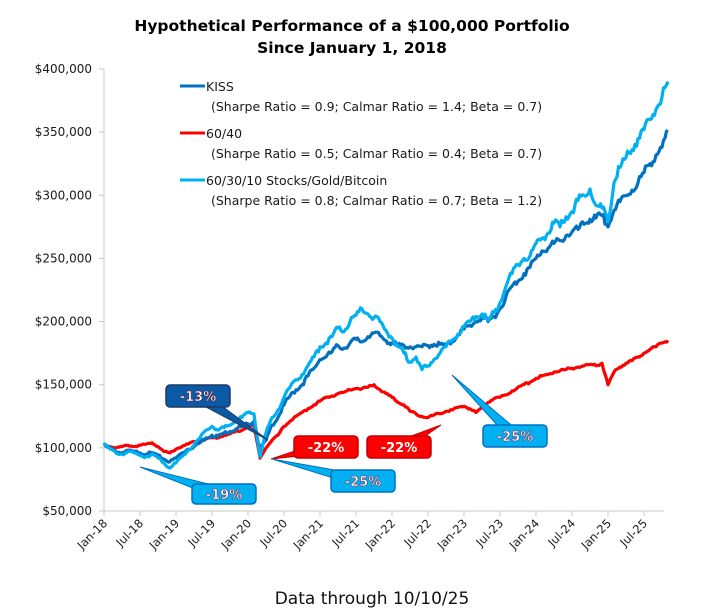 This screenshot has height=612, width=702. I want to click on x-tick-label: Jan-20, so click(236, 534).